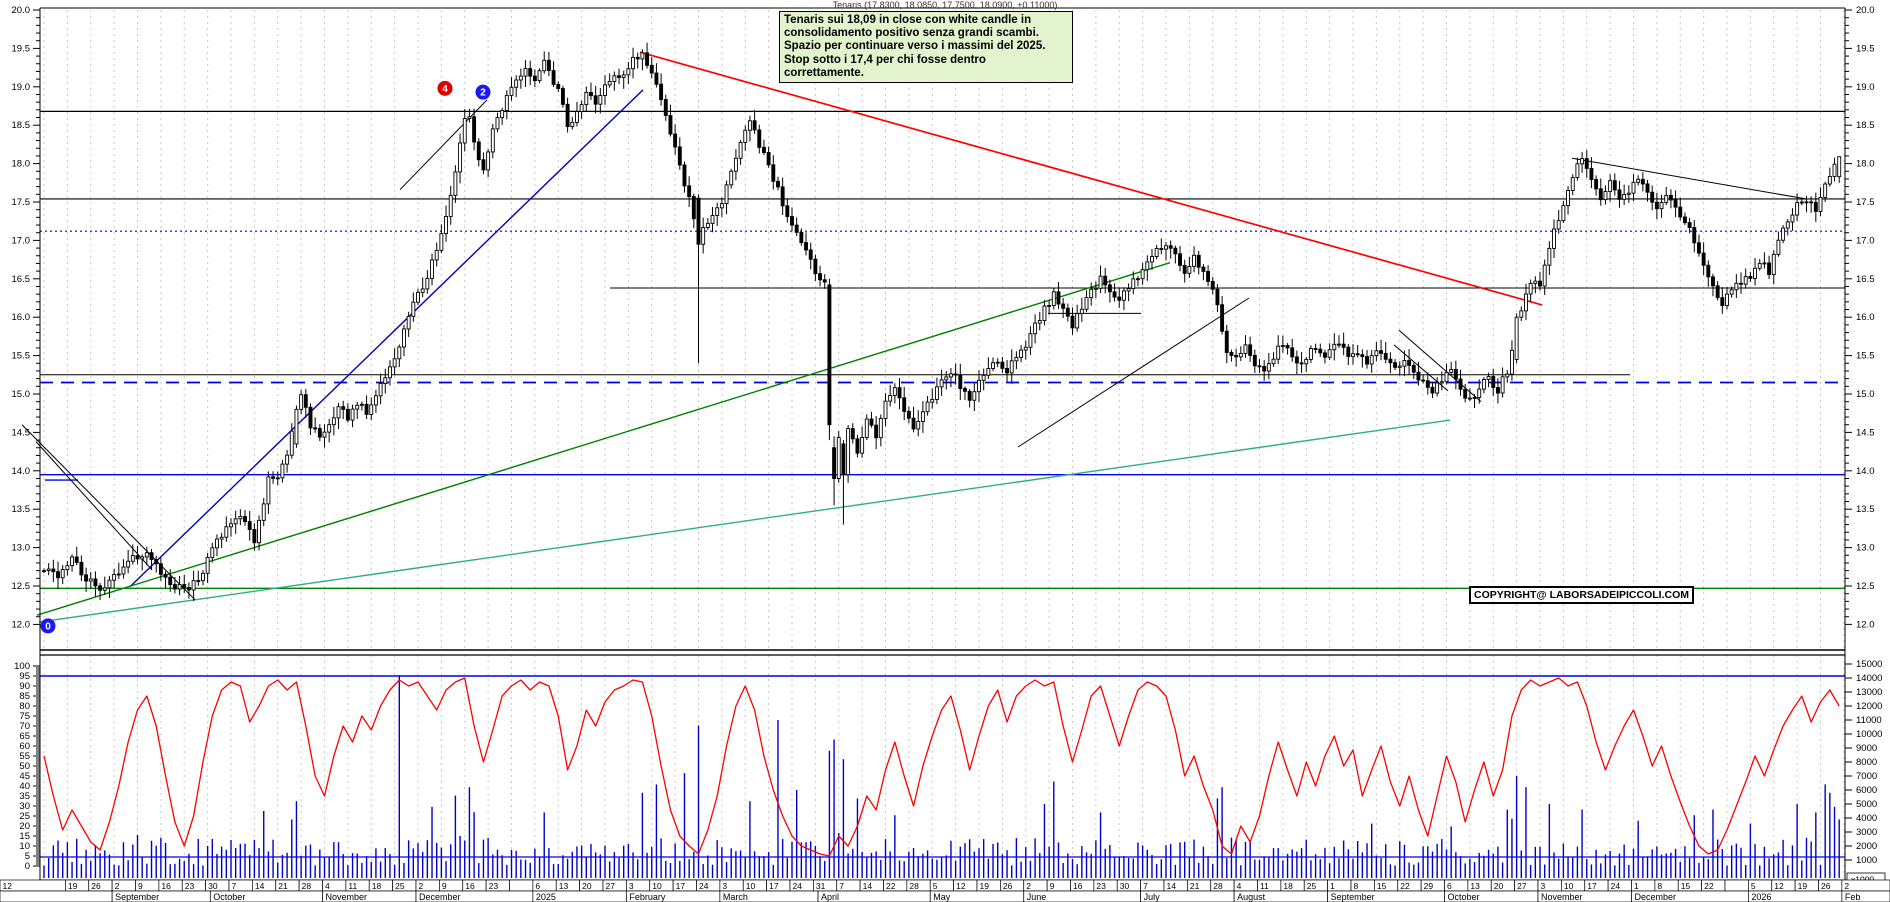  I want to click on svg-text: 13.0, so click(21, 548).